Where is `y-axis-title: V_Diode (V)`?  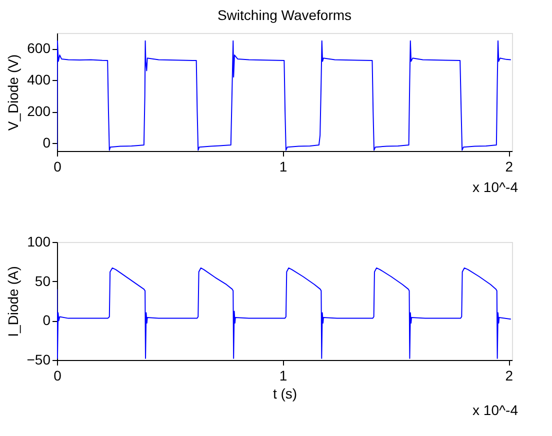
y-axis-title: V_Diode (V) is located at coordinates (13, 92).